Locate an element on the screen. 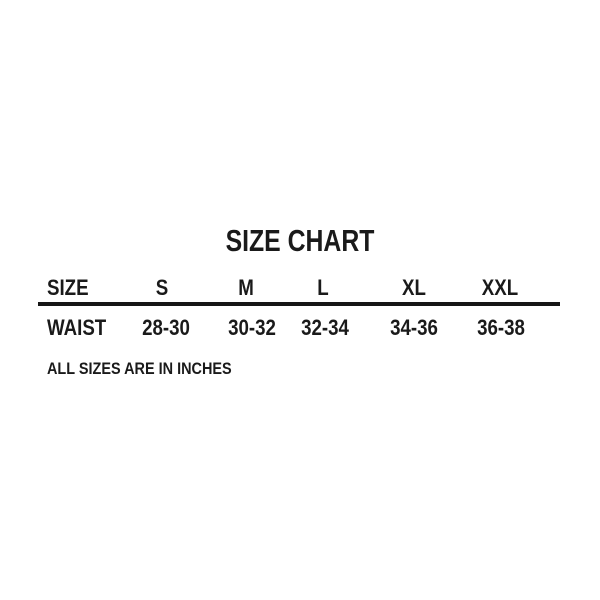 Image resolution: width=600 pixels, height=600 pixels. header-cell-xl: XL is located at coordinates (414, 287).